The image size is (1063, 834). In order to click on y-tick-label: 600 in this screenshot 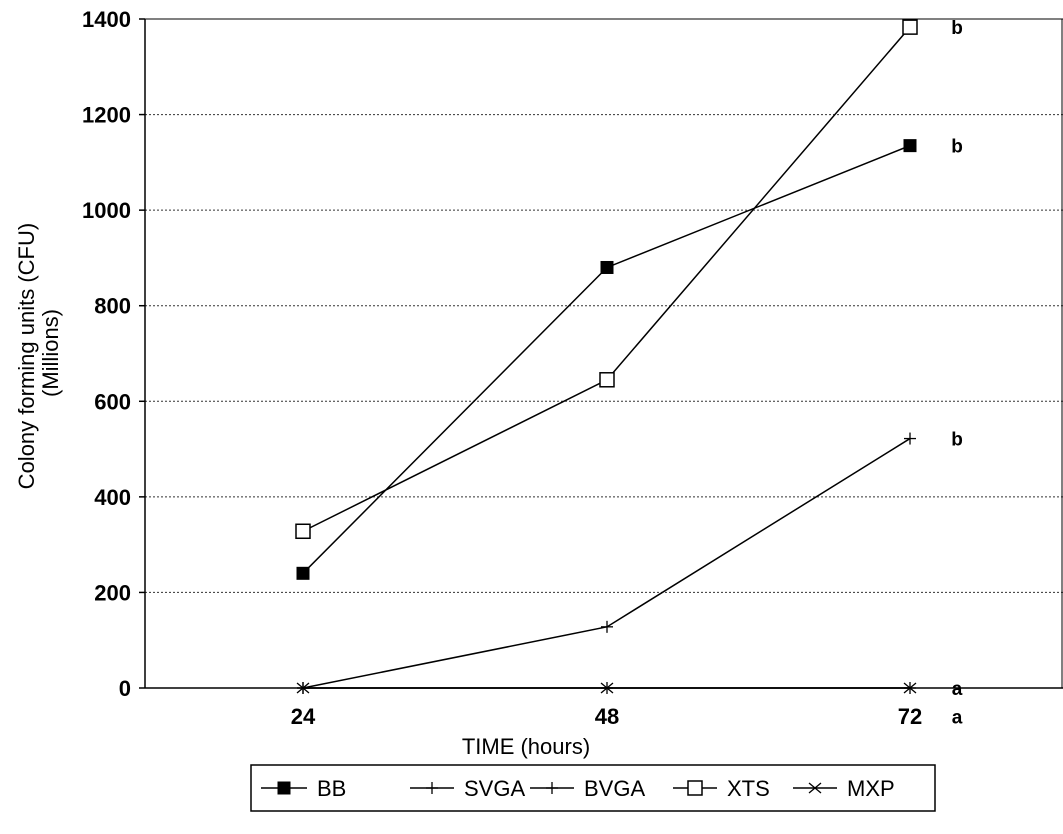, I will do `click(112, 401)`.